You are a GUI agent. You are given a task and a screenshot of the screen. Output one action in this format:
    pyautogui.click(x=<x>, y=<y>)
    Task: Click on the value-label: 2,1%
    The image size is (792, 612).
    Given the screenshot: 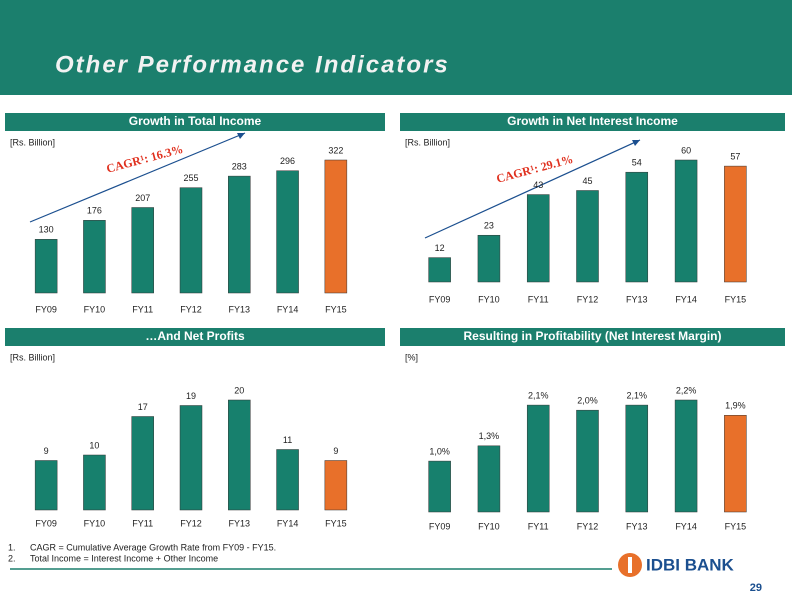 What is the action you would take?
    pyautogui.click(x=637, y=395)
    